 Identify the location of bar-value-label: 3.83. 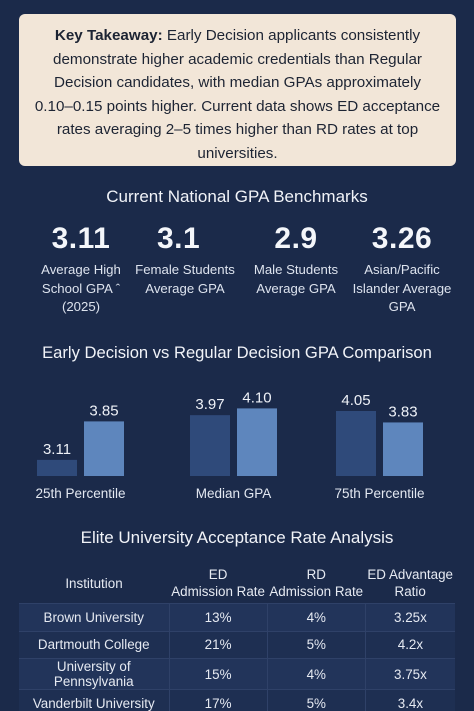
(402, 411).